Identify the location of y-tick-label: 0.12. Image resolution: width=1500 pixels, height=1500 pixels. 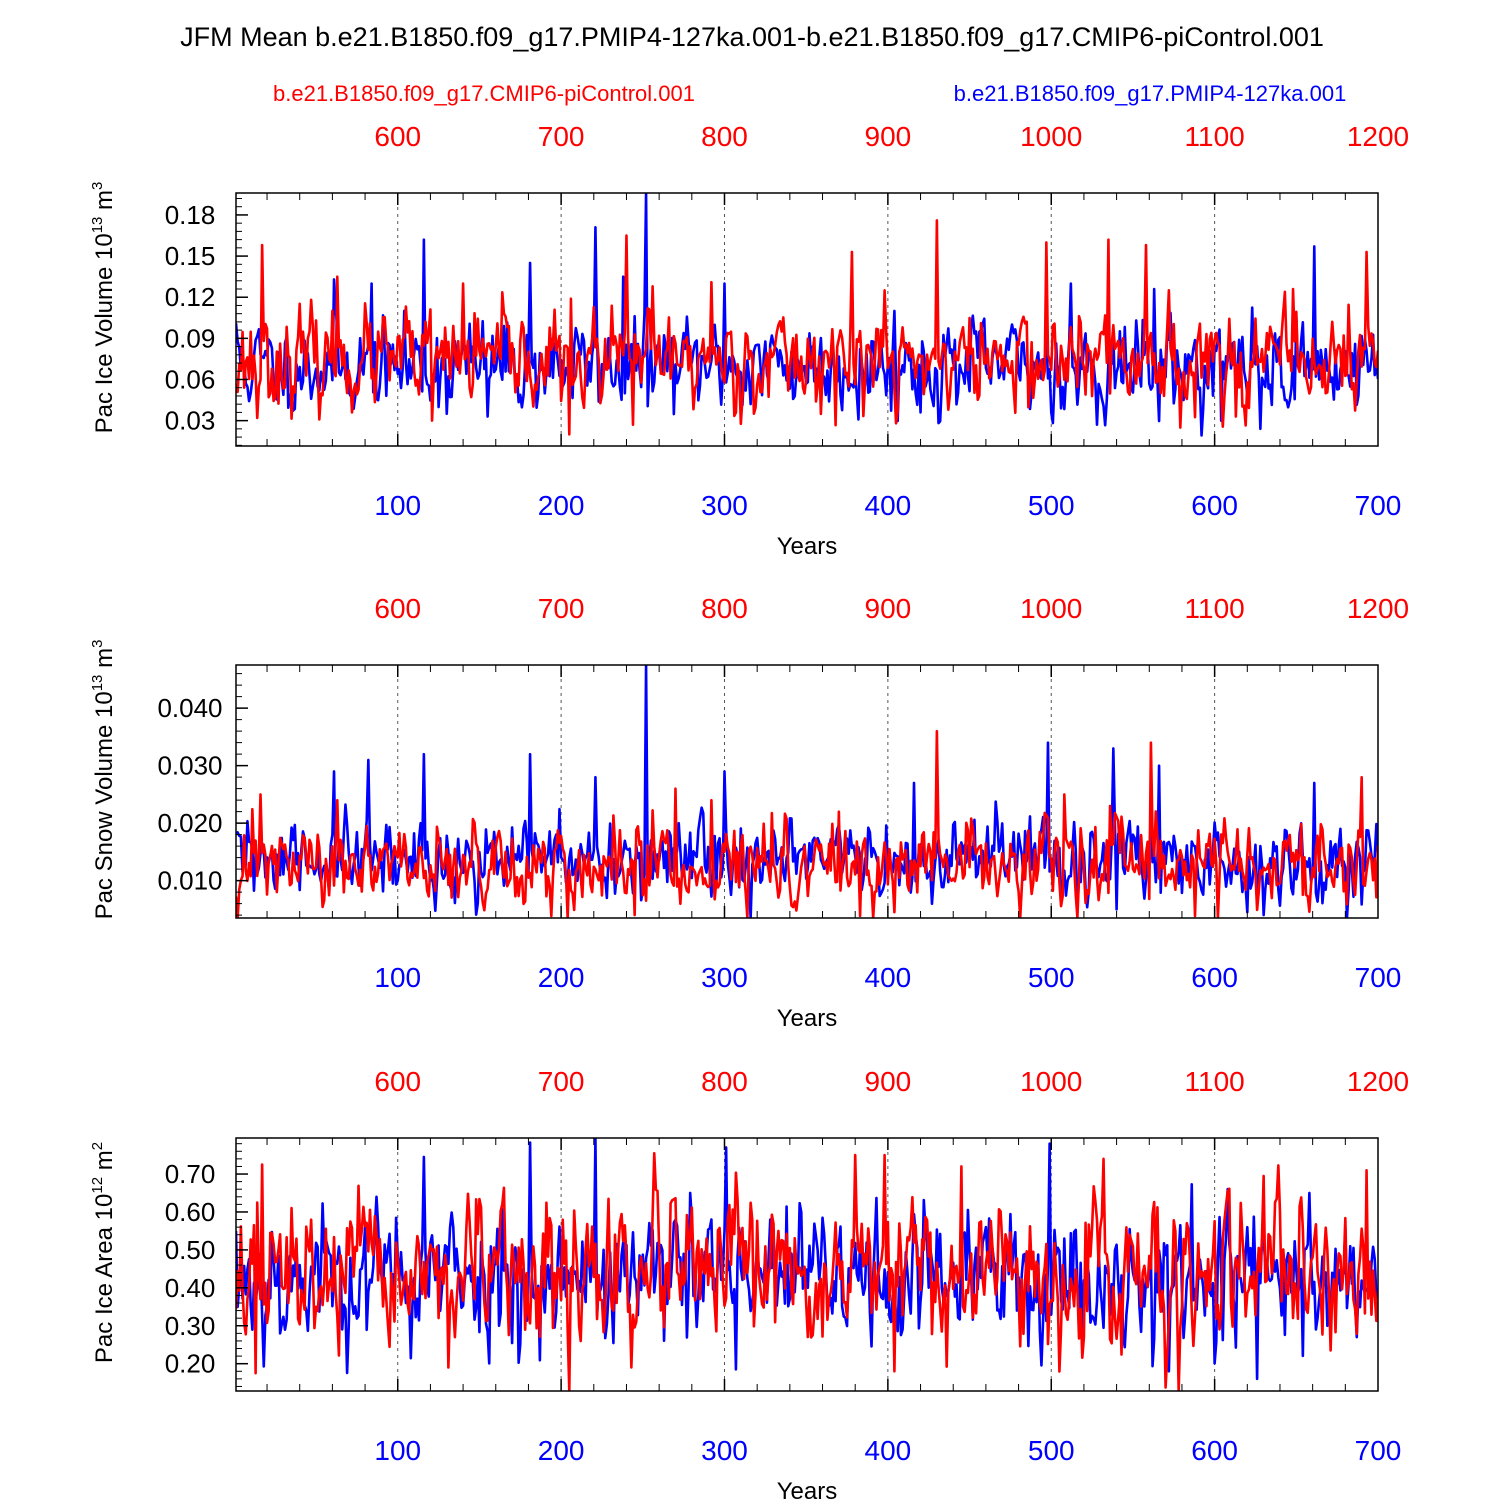
(190, 297).